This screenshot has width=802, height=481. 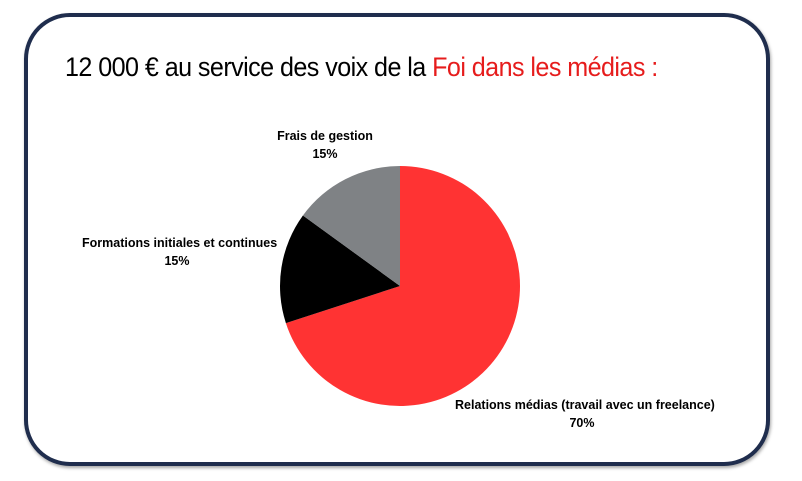 What do you see at coordinates (249, 67) in the screenshot?
I see `title-main-text: 12 000 € au service des voix de la` at bounding box center [249, 67].